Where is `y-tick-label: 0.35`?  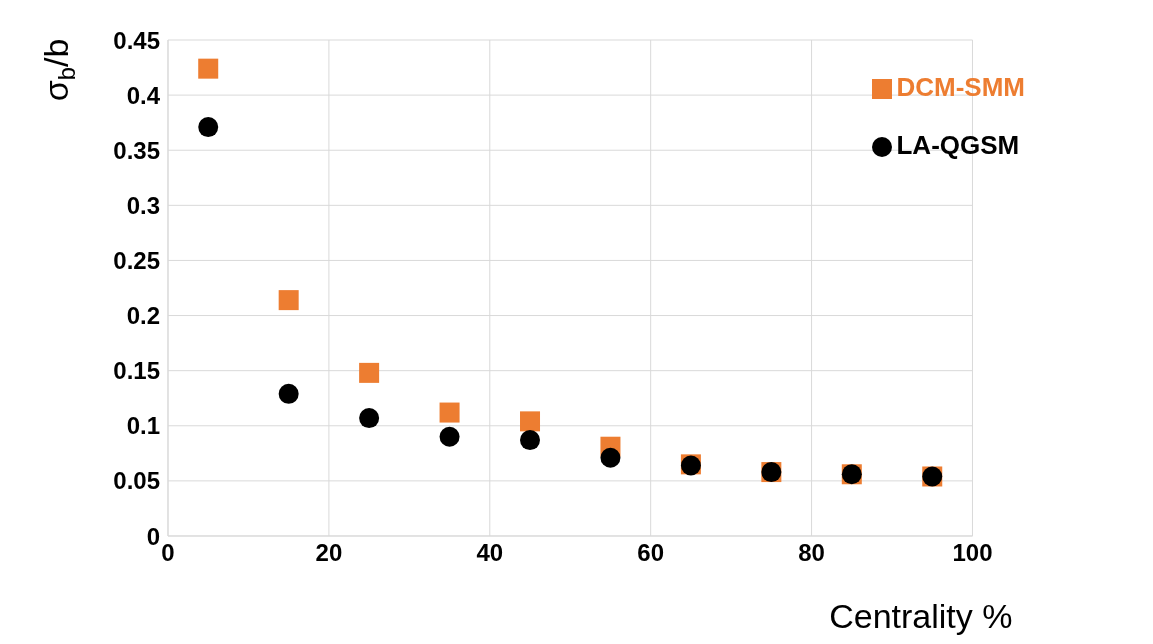 y-tick-label: 0.35 is located at coordinates (136, 150).